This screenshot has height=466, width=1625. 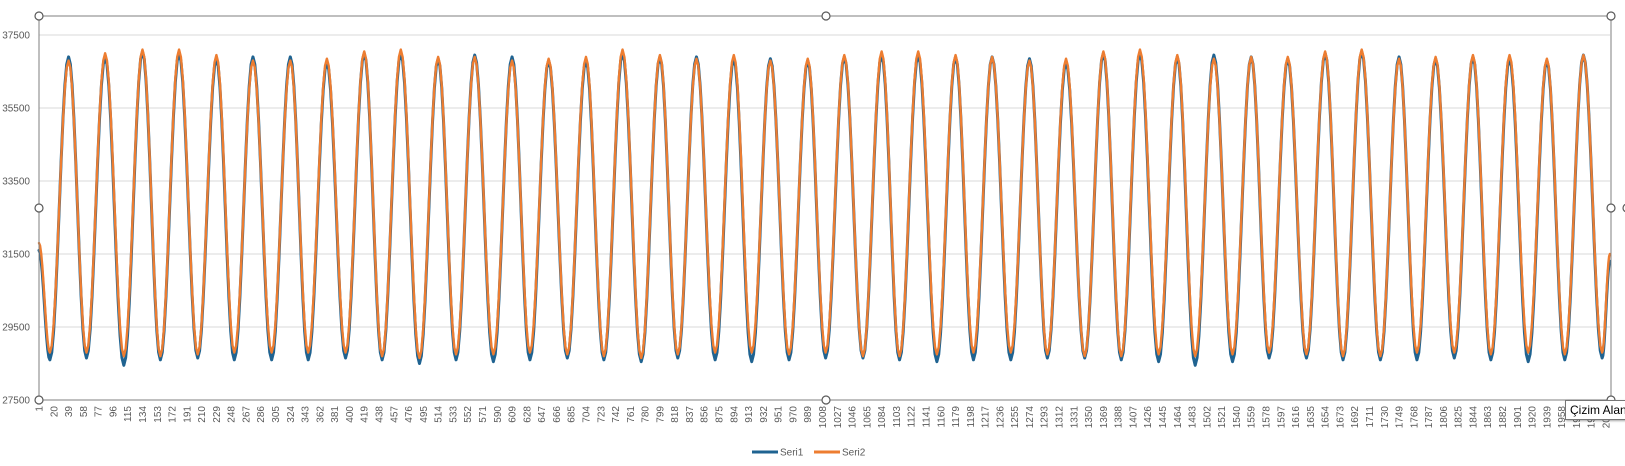 What do you see at coordinates (513, 414) in the screenshot?
I see `x-tick-label: 609` at bounding box center [513, 414].